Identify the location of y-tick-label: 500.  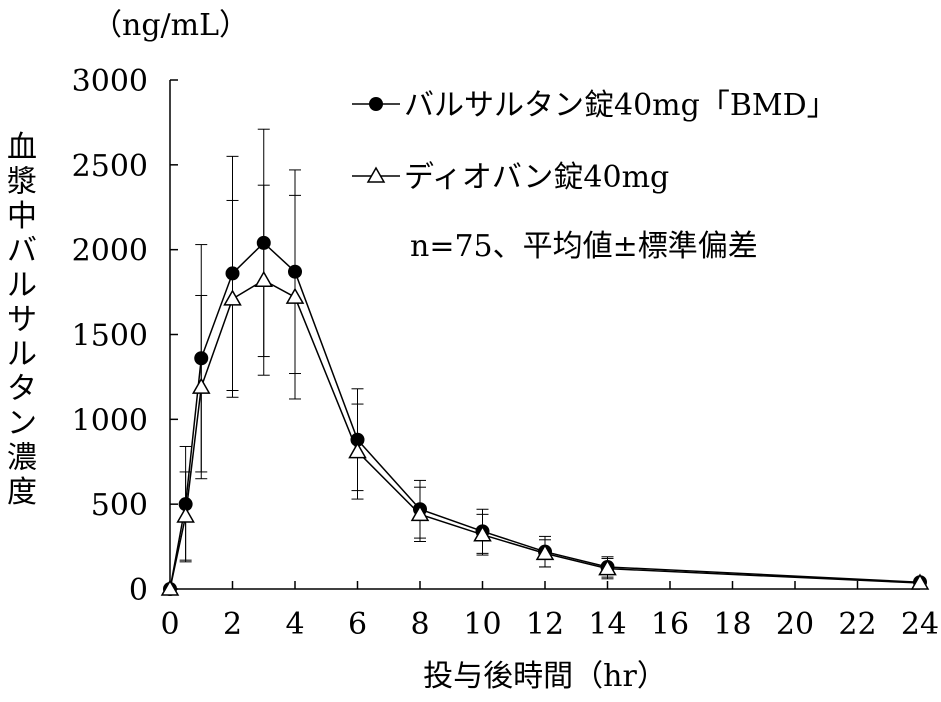
(119, 505).